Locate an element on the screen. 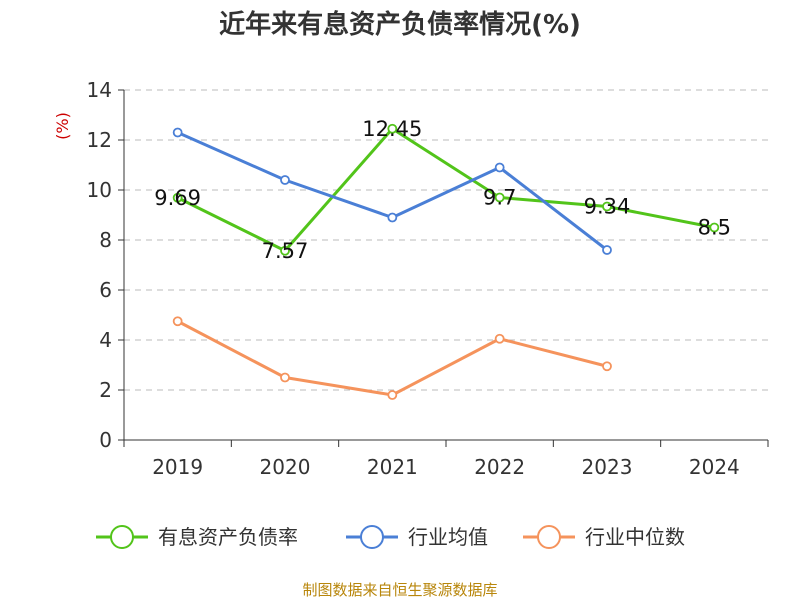  x-tick-label: 2019 is located at coordinates (177, 467).